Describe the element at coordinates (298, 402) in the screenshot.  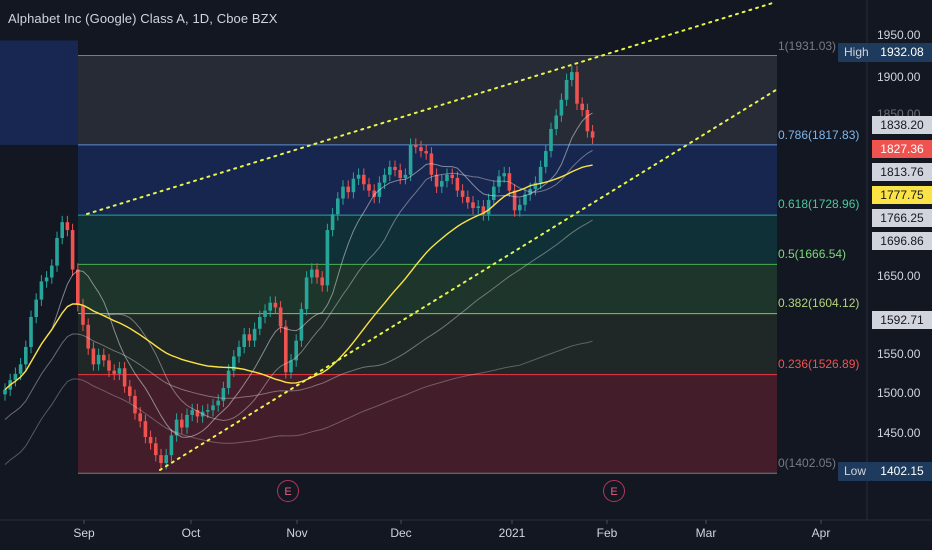
I see `ma-line-longest` at that location.